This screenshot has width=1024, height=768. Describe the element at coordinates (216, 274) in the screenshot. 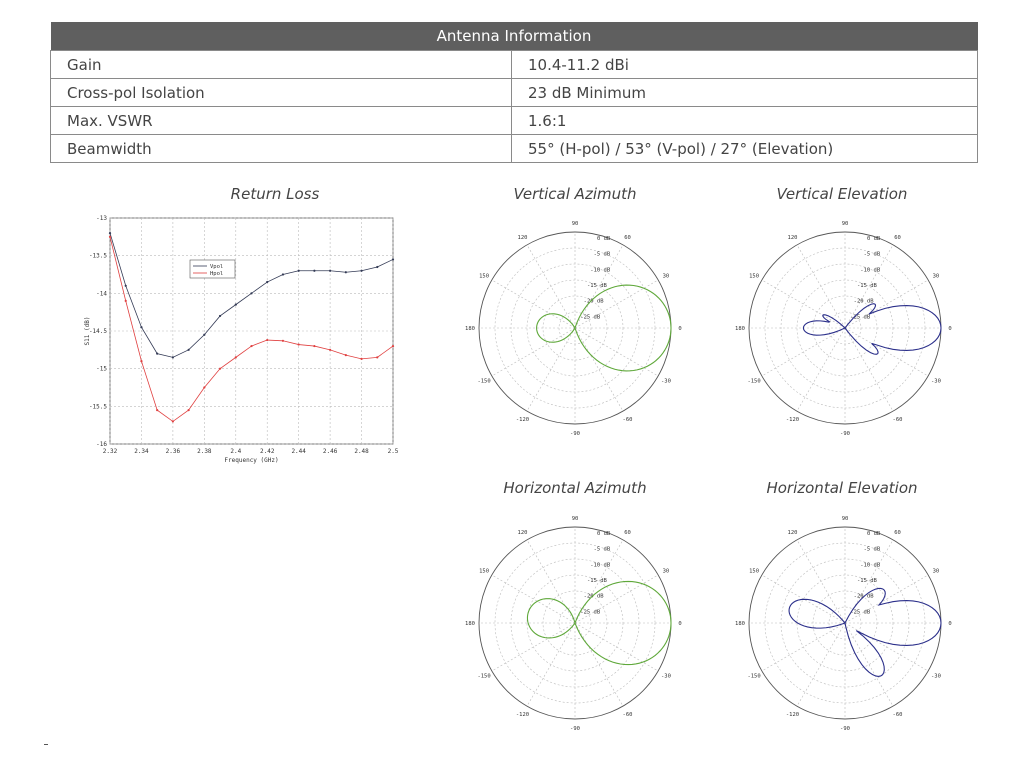

I see `legend-label: Hpol` at that location.